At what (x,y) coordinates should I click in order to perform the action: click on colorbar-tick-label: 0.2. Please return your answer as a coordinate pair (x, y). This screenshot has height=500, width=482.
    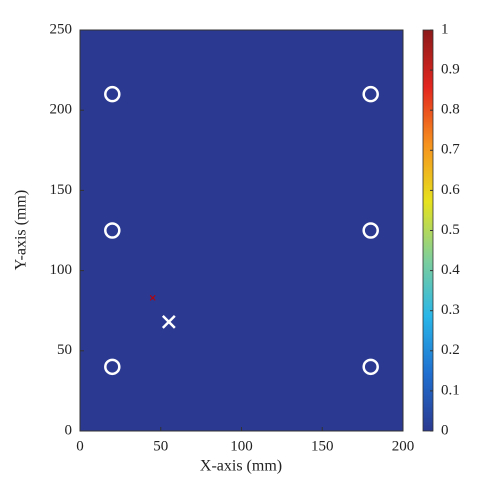
    Looking at the image, I should click on (450, 350).